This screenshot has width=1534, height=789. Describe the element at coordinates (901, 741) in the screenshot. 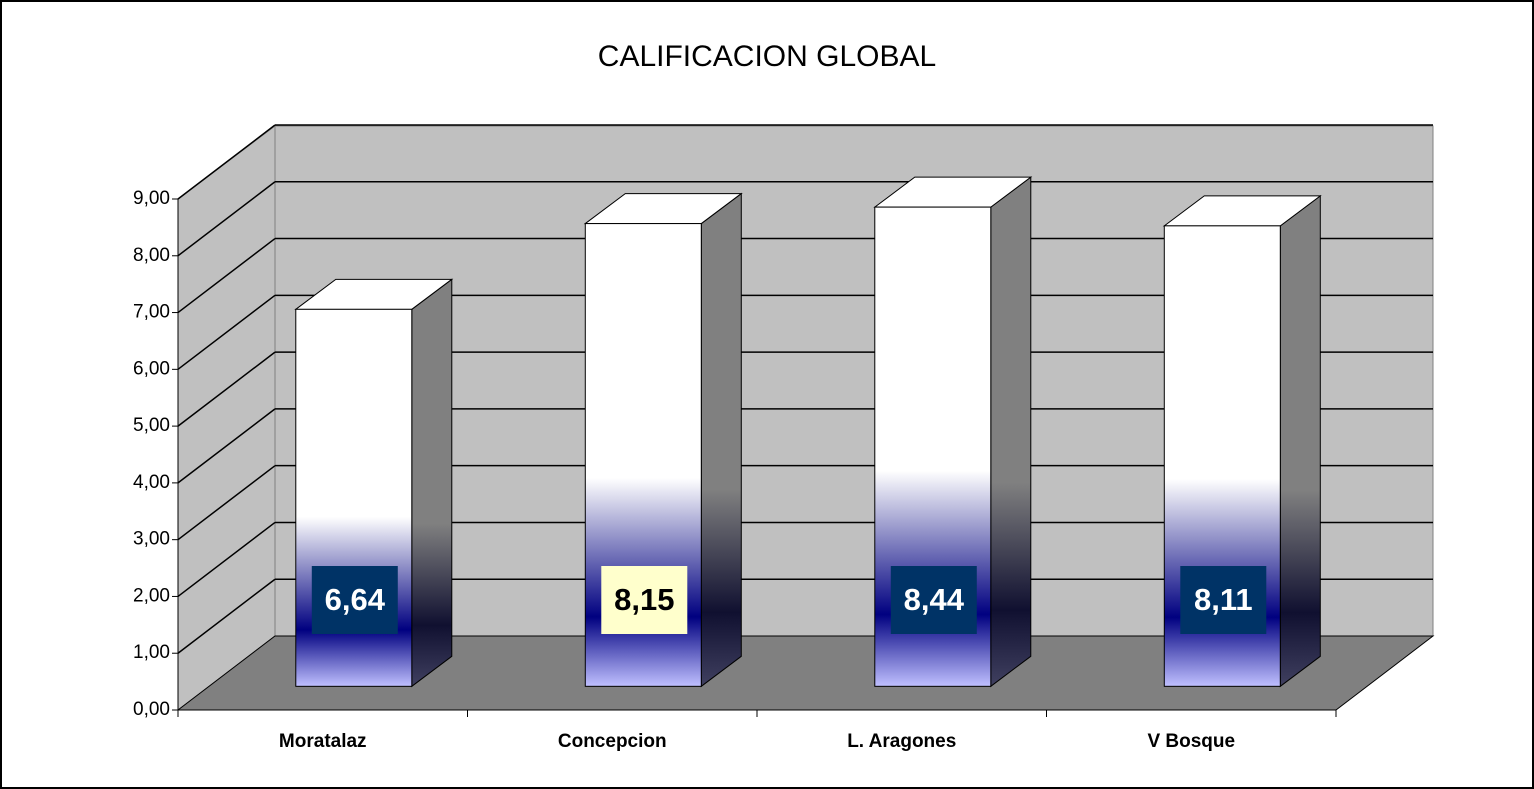

I see `x-tick-label: L. Aragones` at that location.